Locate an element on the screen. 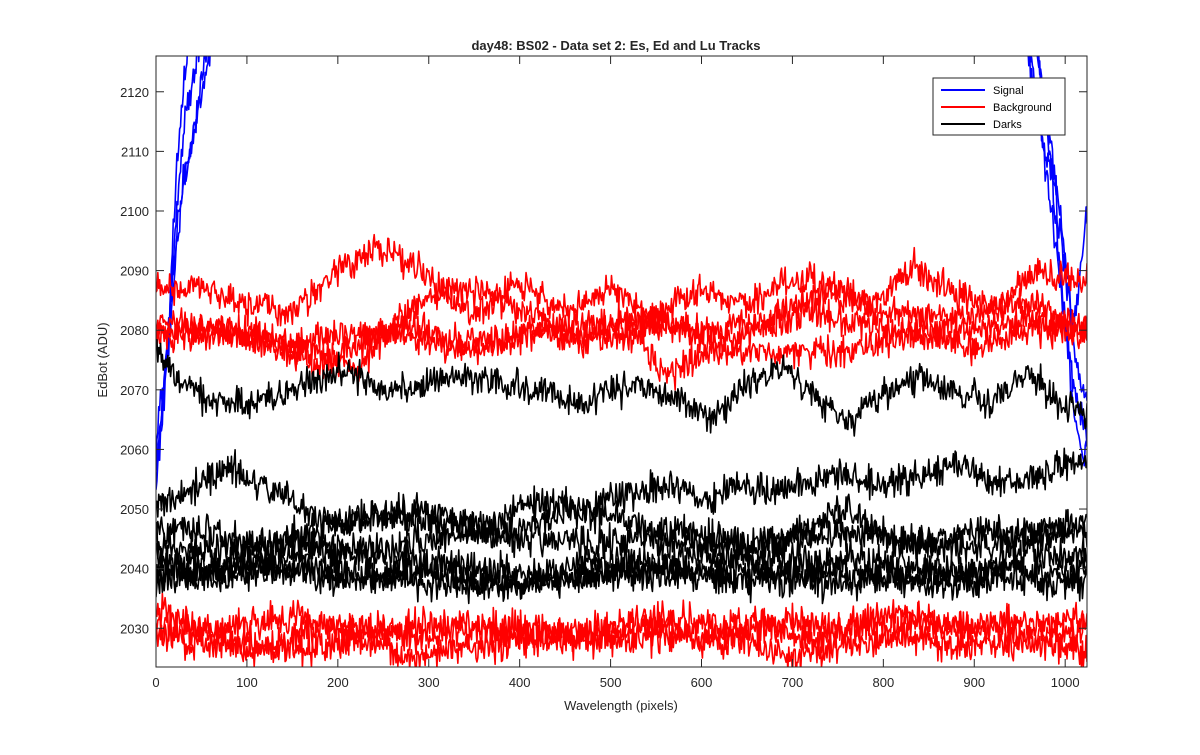 The width and height of the screenshot is (1200, 755). y-tick-label: 2100 is located at coordinates (134, 211).